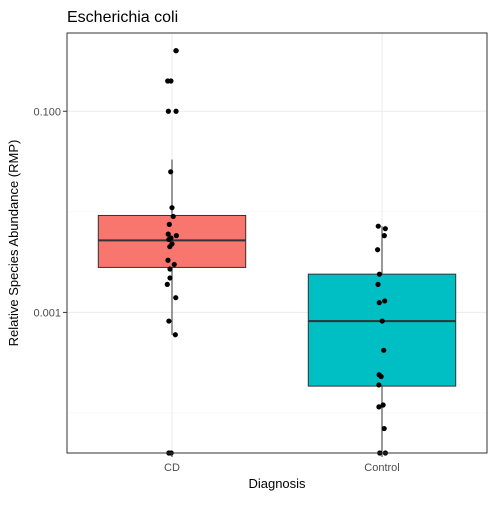  What do you see at coordinates (277, 483) in the screenshot?
I see `x-axis-title: Diagnosis` at bounding box center [277, 483].